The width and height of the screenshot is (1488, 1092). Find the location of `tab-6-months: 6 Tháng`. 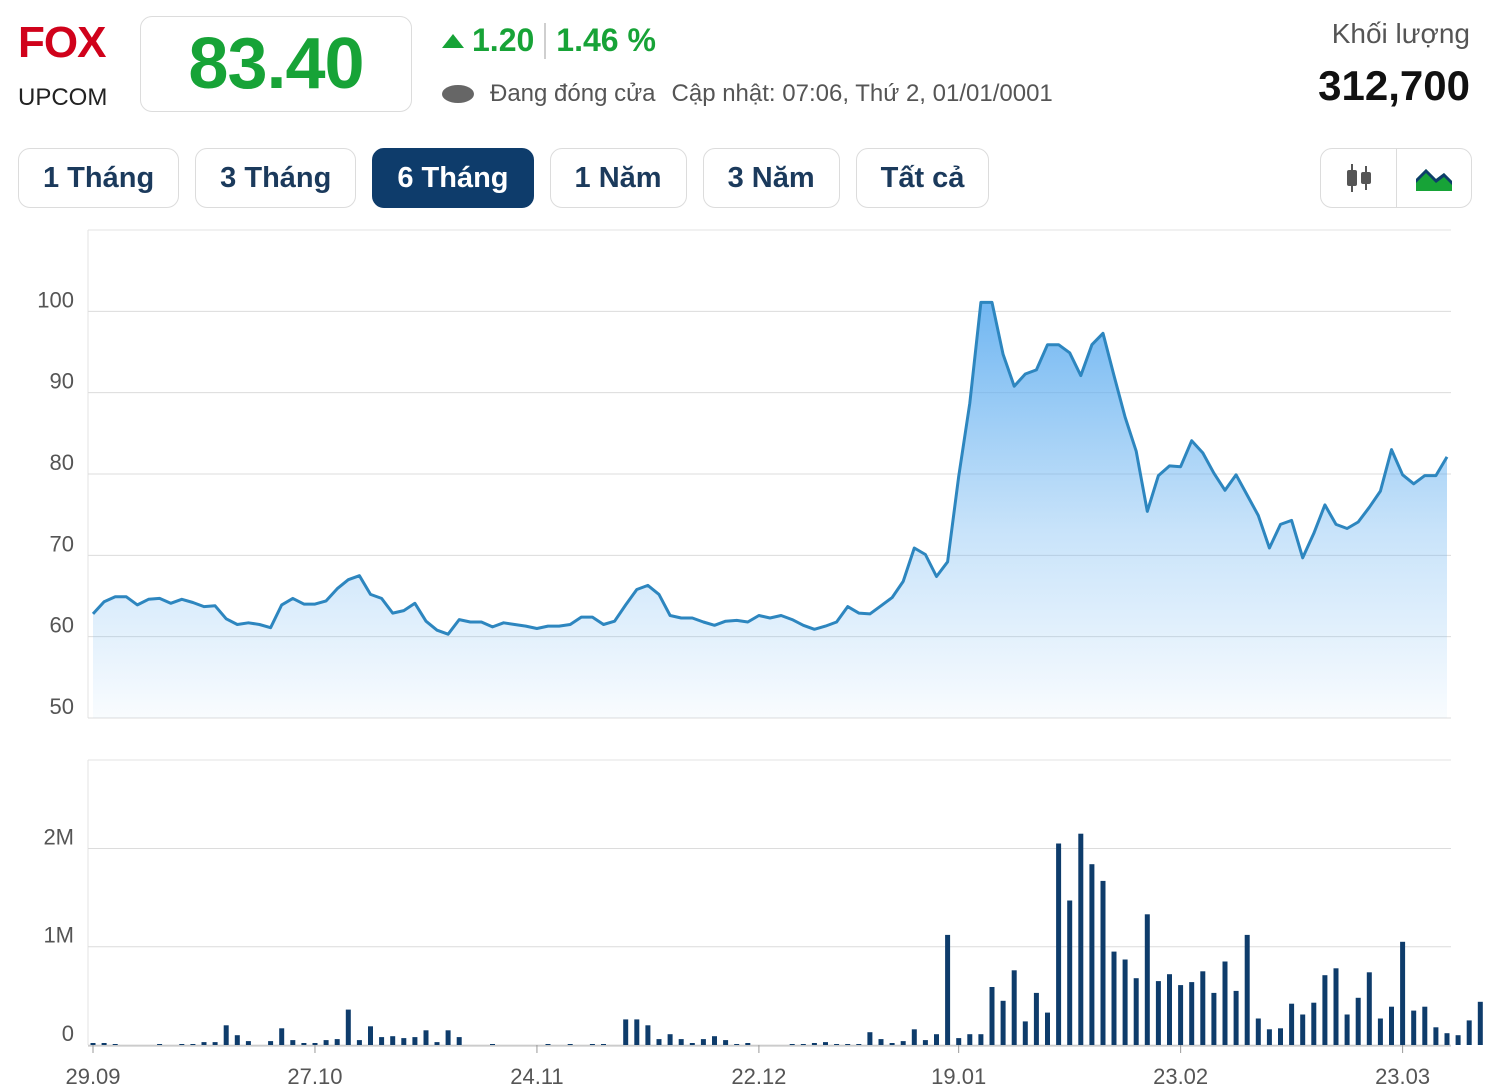

tab-6-months: 6 Tháng is located at coordinates (453, 178).